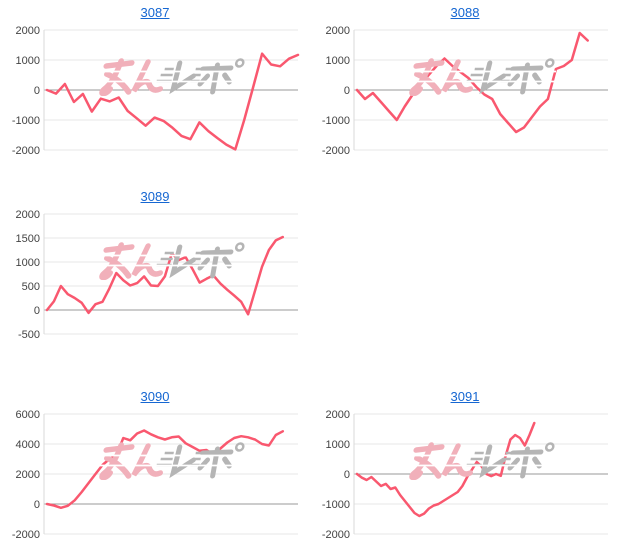 This screenshot has width=621, height=543. Describe the element at coordinates (465, 12) in the screenshot. I see `chart-3088-link: 3088` at that location.